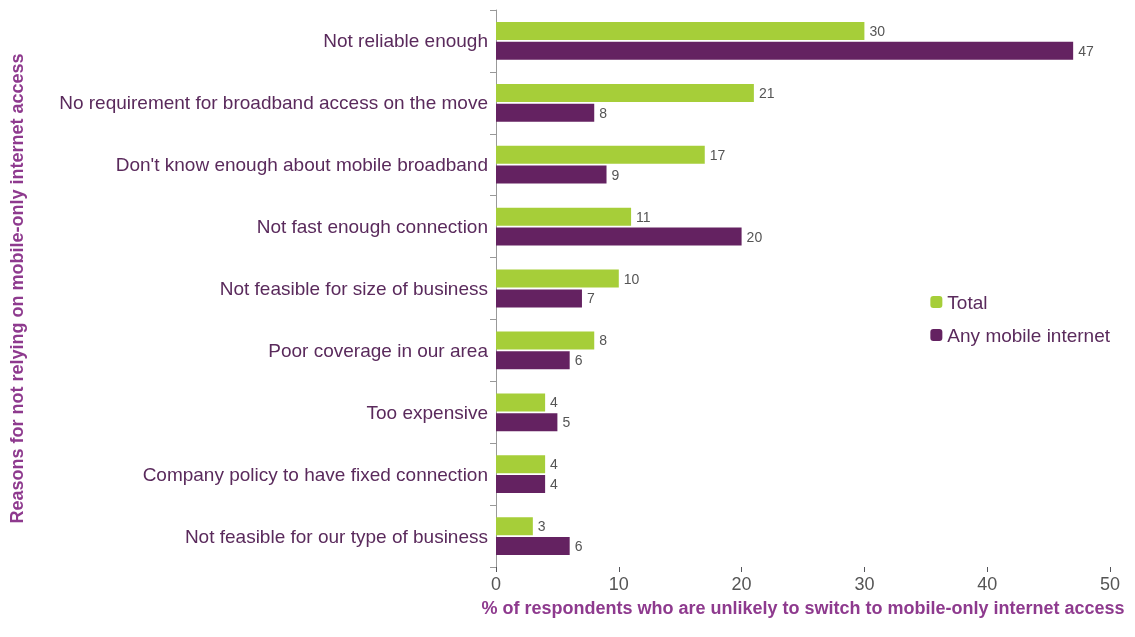 This screenshot has width=1135, height=637. I want to click on data-label: 30, so click(877, 31).